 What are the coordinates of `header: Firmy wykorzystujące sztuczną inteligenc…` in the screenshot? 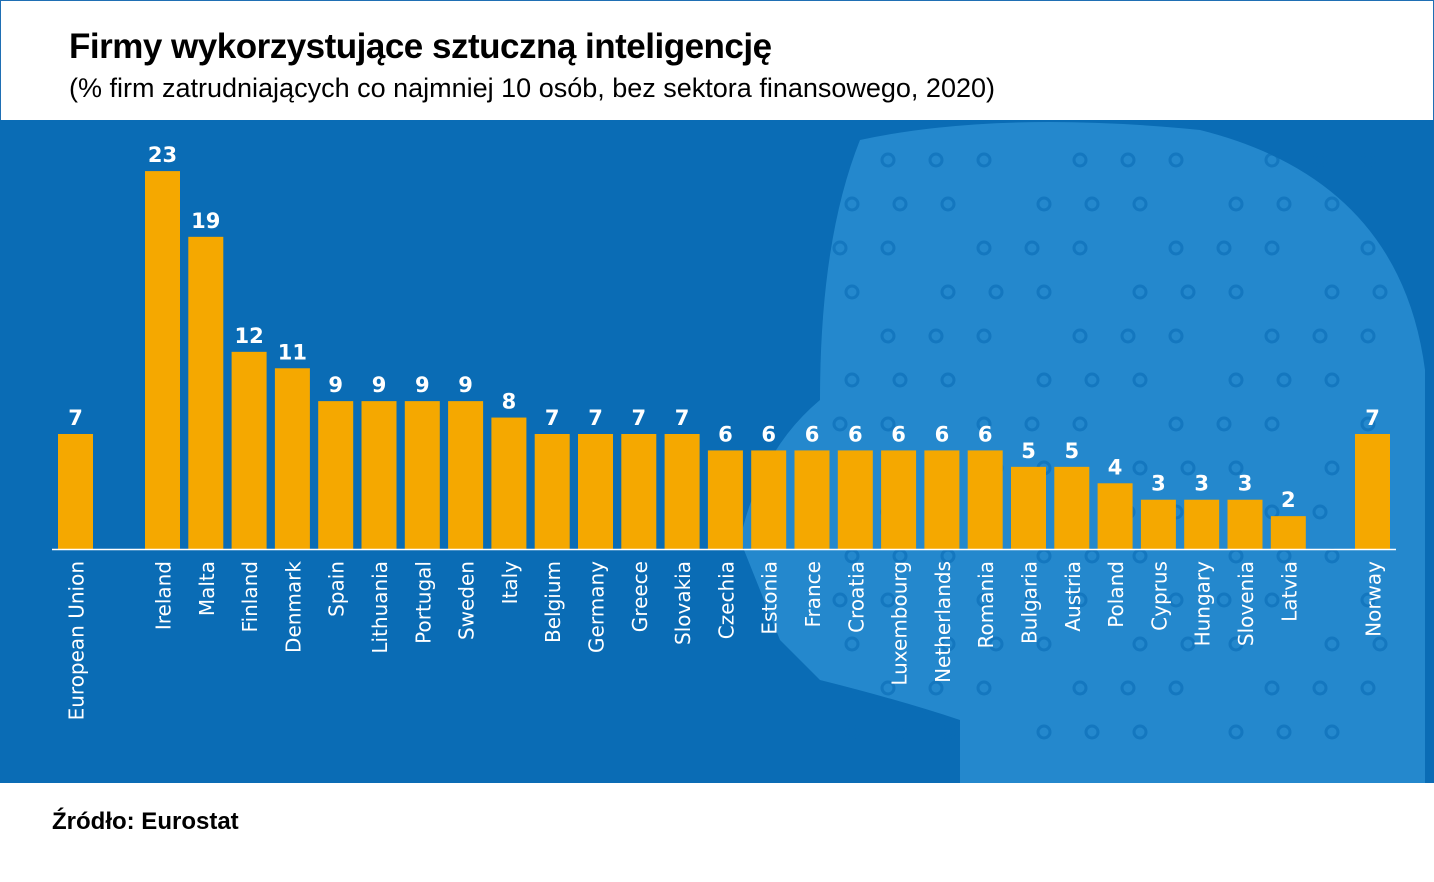 It's located at (717, 60).